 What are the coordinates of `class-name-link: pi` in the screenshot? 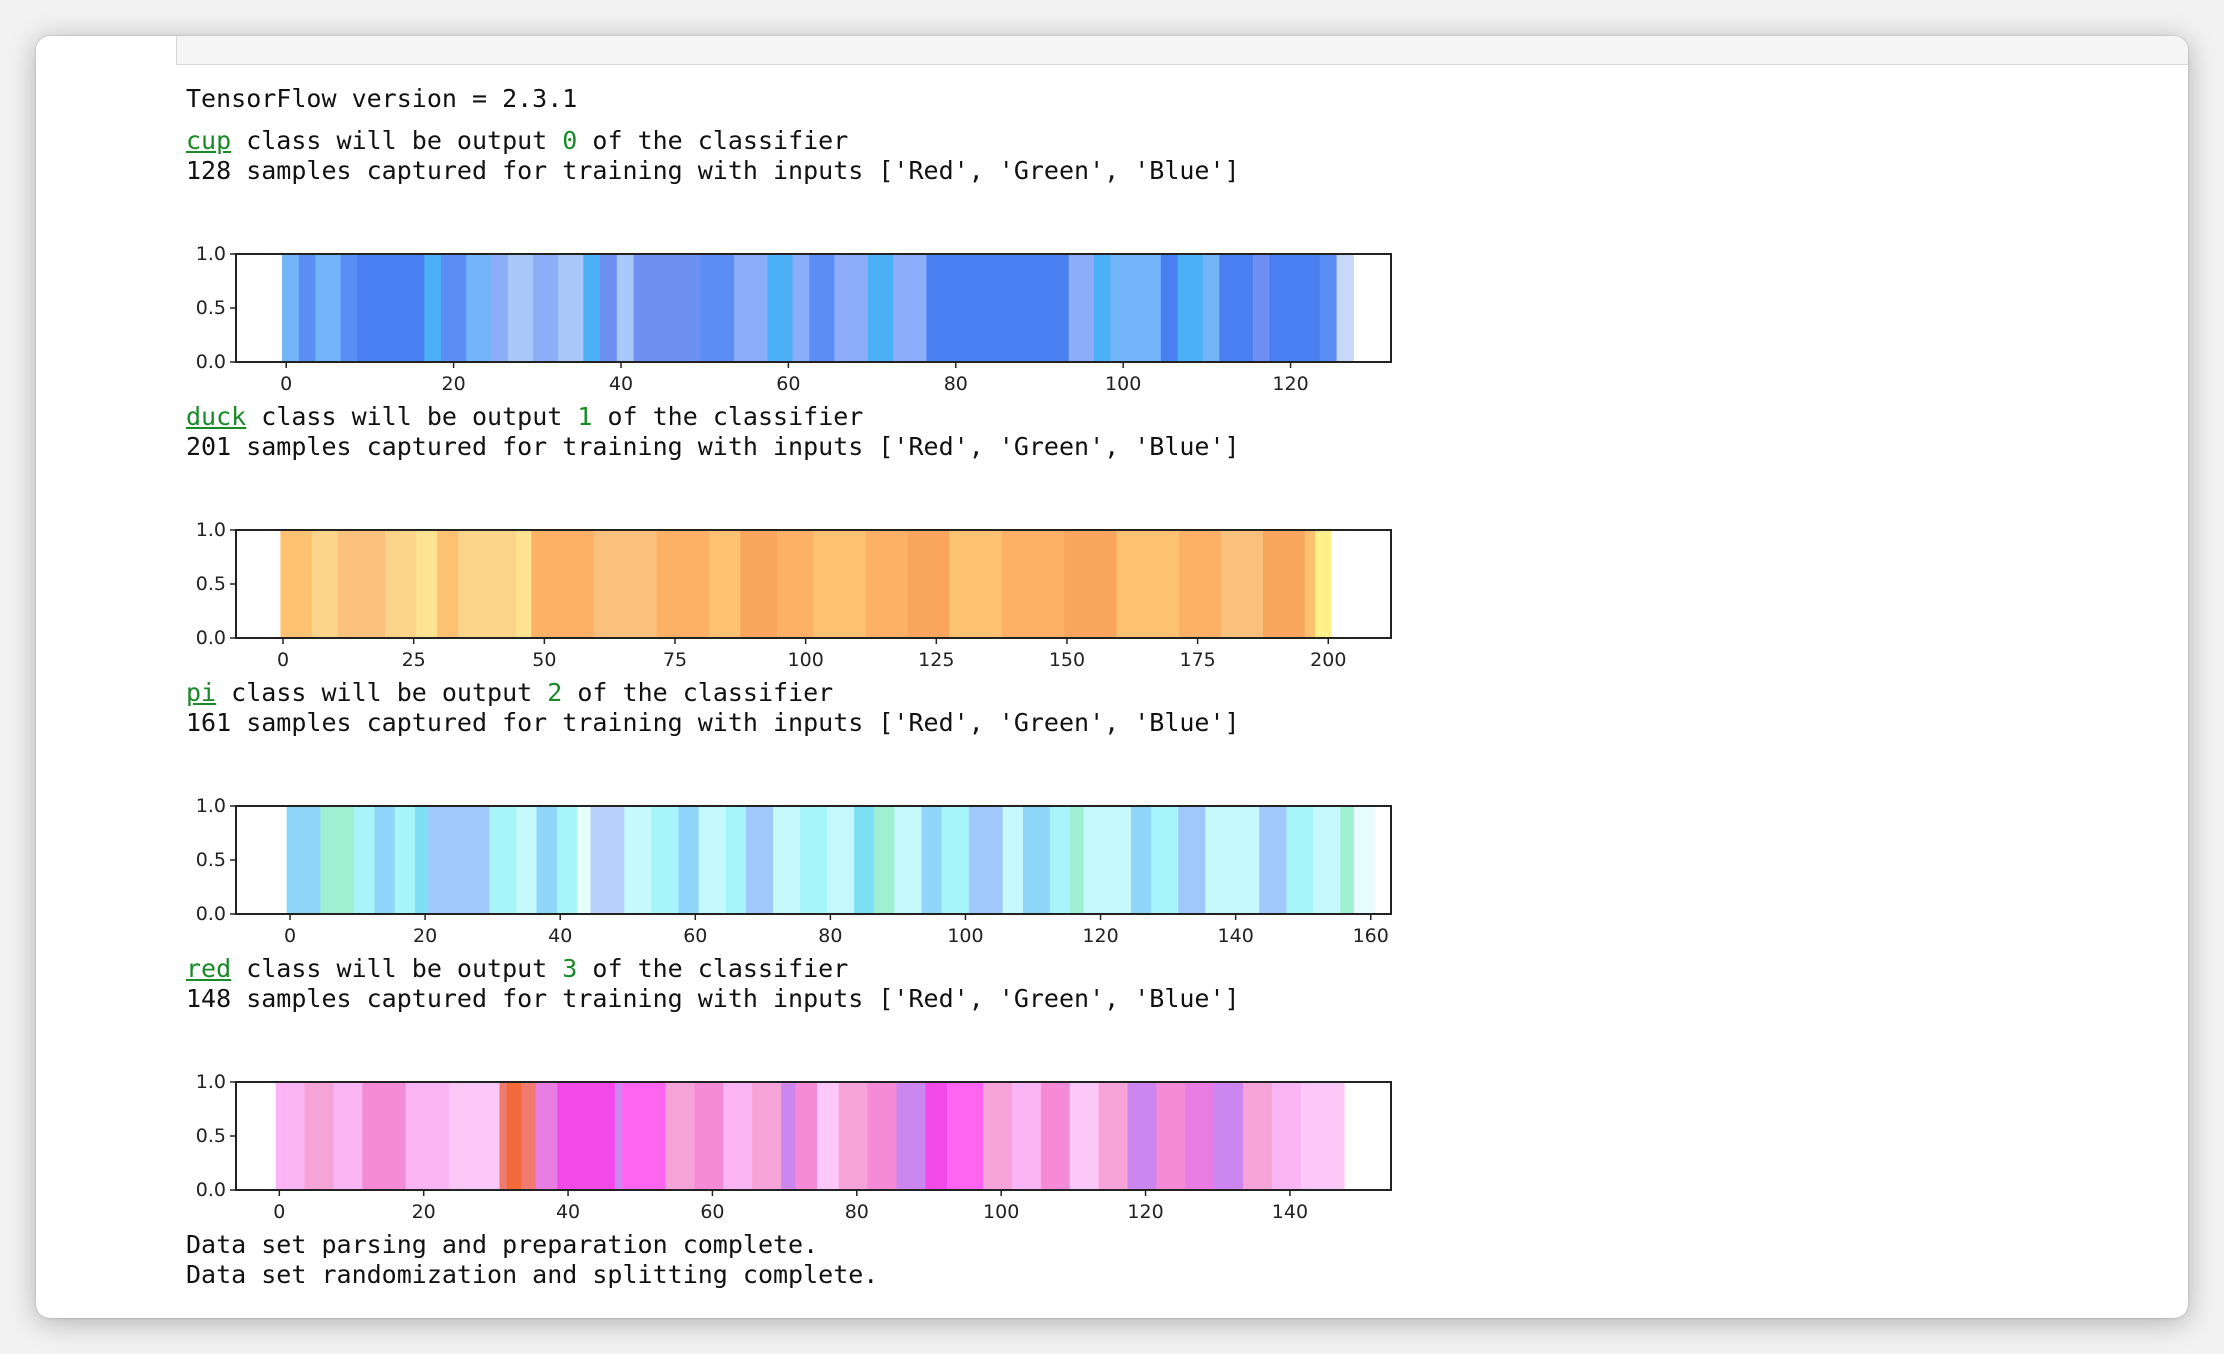 It's located at (201, 692).